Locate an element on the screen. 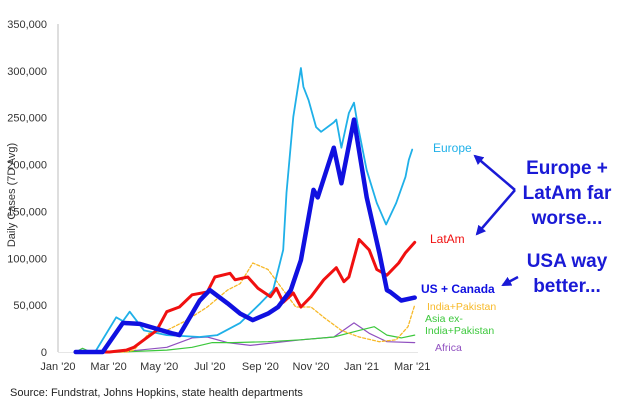  label-asia-line2: India+Pakistan is located at coordinates (459, 331).